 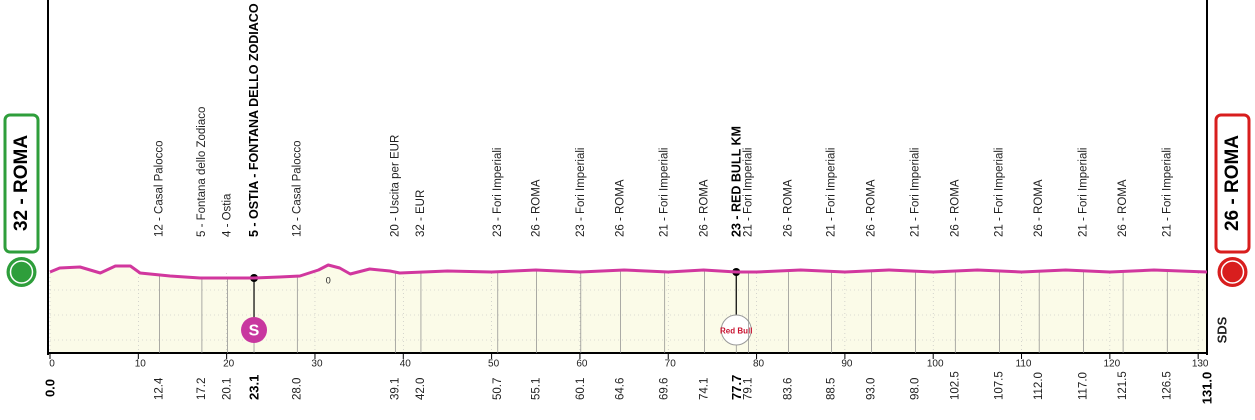 I want to click on marker-label: Red Bull, so click(x=736, y=331).